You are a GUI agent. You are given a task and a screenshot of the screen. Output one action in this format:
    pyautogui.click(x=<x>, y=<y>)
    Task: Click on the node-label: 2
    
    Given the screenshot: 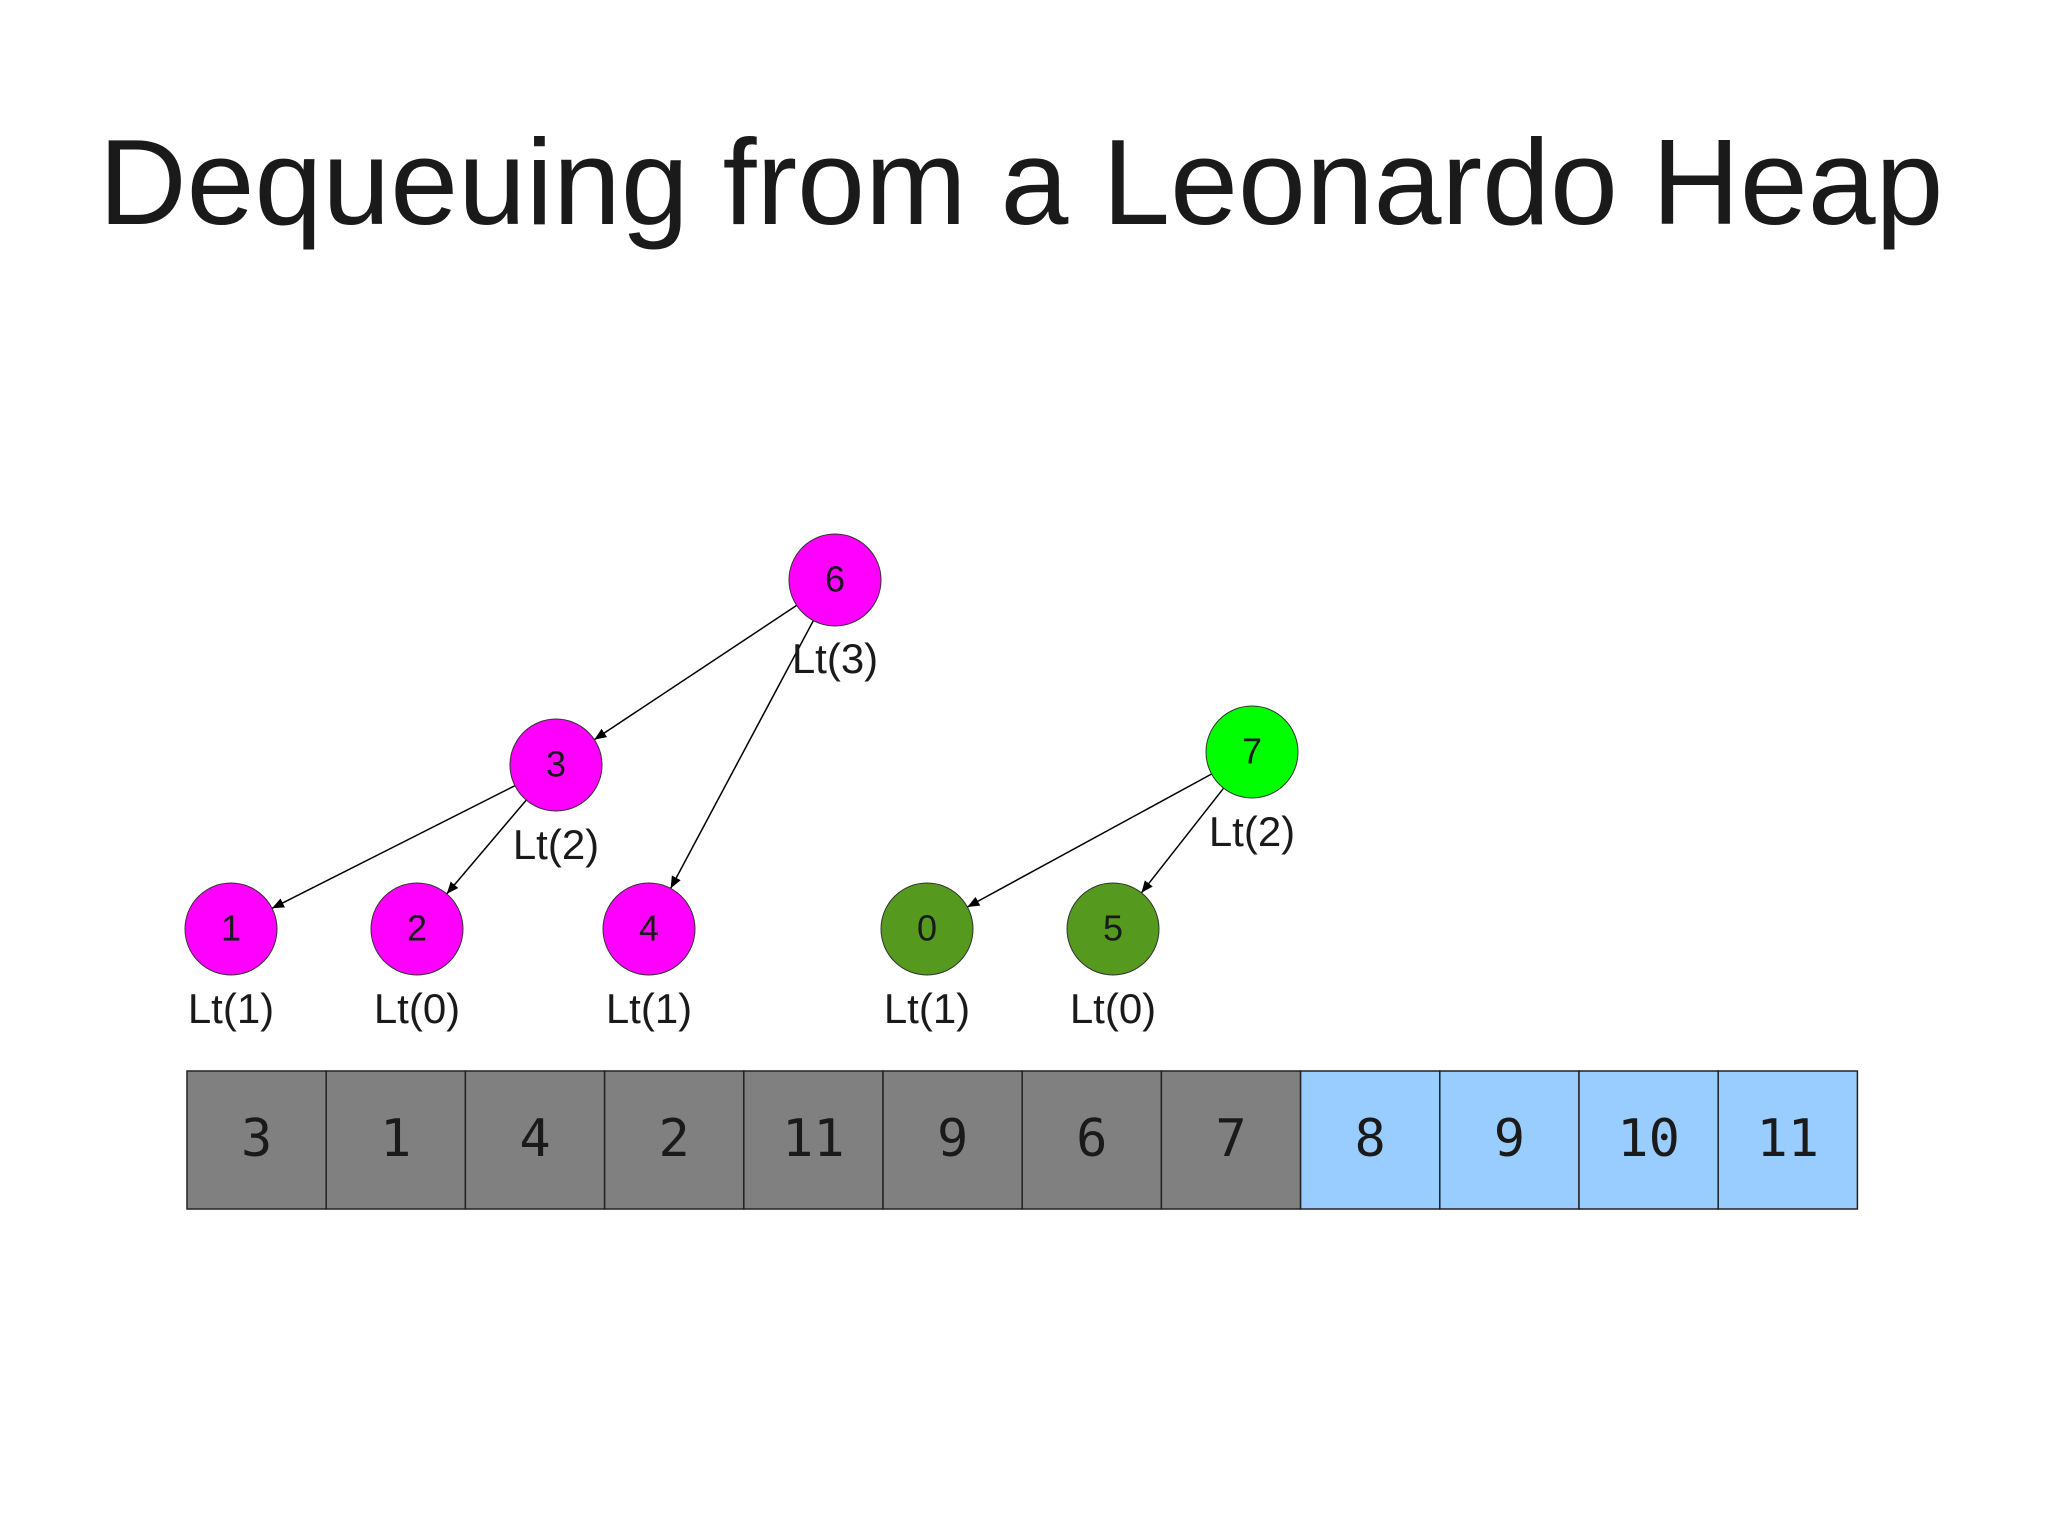 What is the action you would take?
    pyautogui.click(x=417, y=928)
    